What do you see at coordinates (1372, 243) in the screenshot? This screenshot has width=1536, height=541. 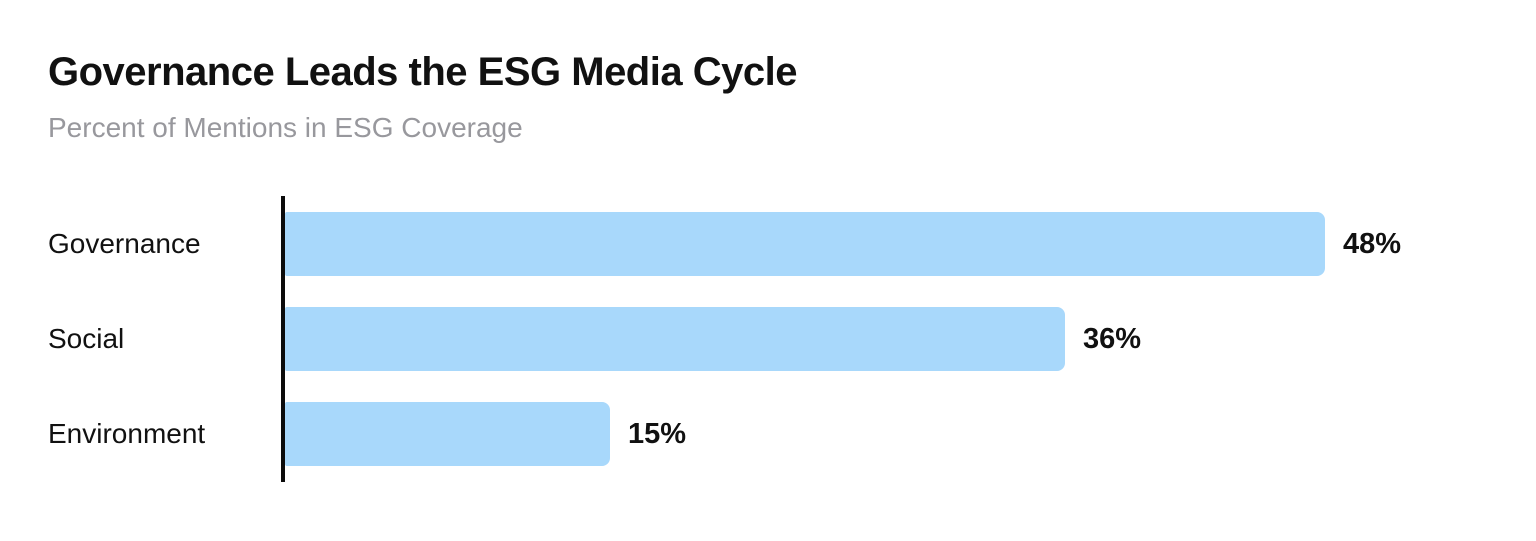 I see `value-label-governance: 48%` at bounding box center [1372, 243].